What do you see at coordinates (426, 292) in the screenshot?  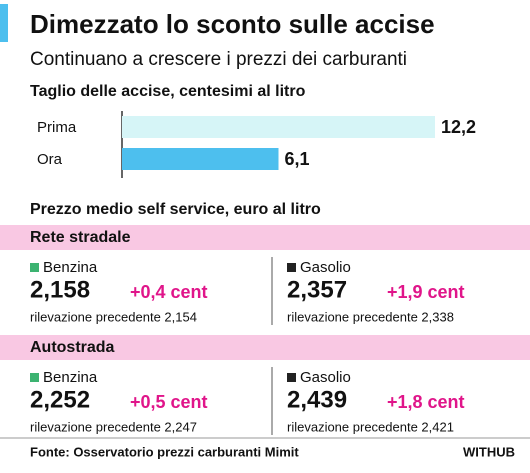 I see `change: +1,9 cent` at bounding box center [426, 292].